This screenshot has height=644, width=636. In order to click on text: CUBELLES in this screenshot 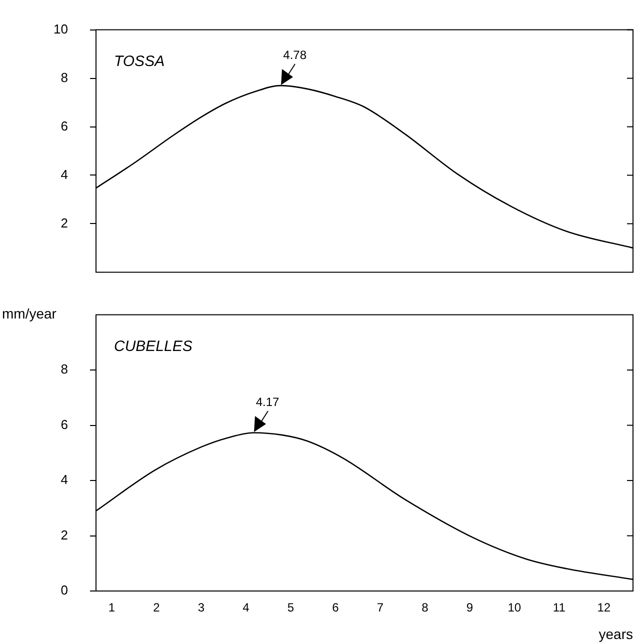, I will do `click(153, 346)`.